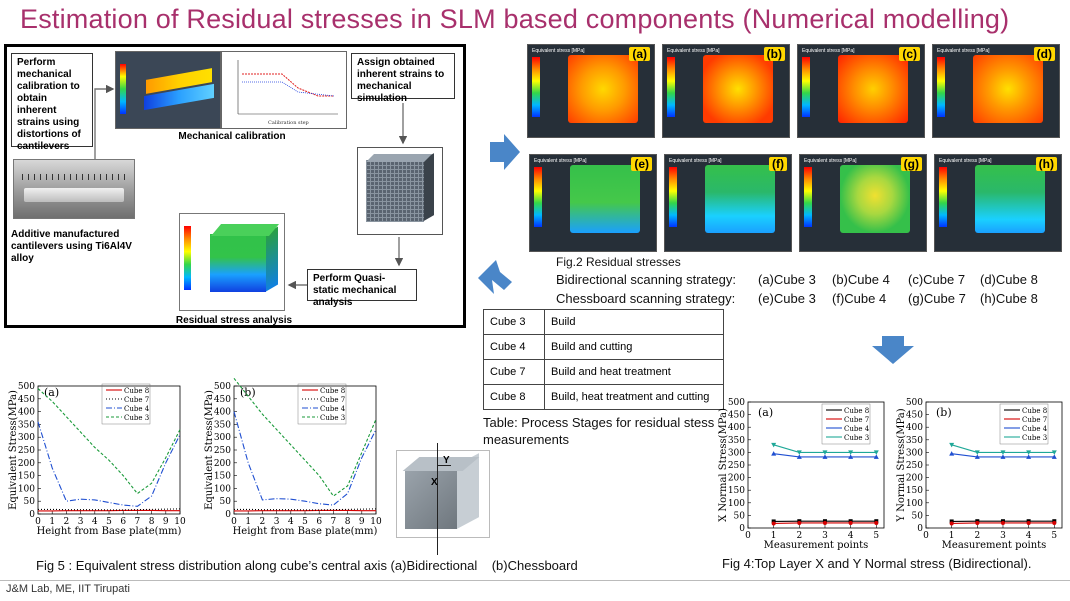 This screenshot has width=1070, height=601. Describe the element at coordinates (180, 522) in the screenshot. I see `x-tick-label: 10` at that location.